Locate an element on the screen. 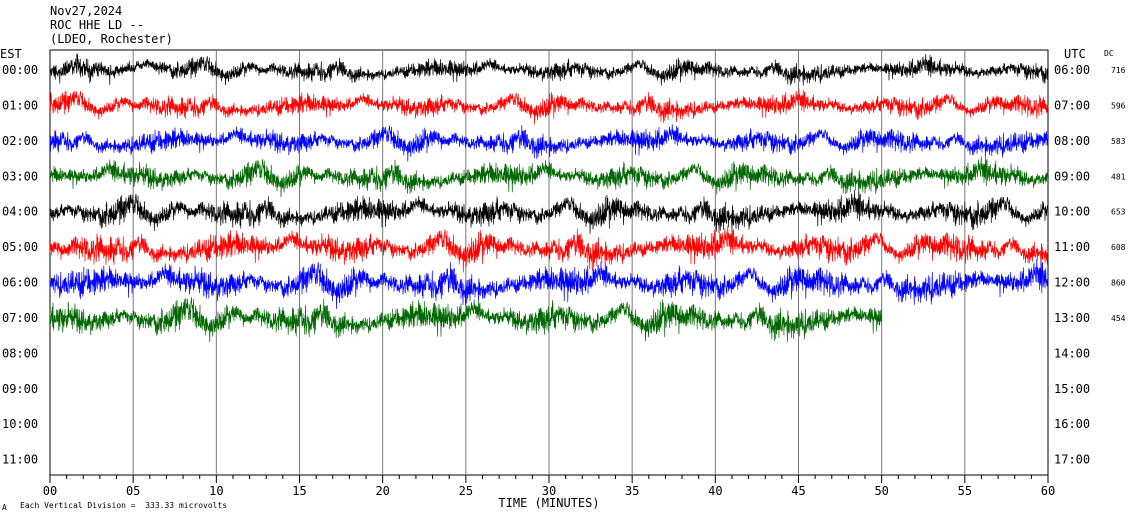 The image size is (1130, 519). left-hour-label: 08:00 is located at coordinates (20, 353).